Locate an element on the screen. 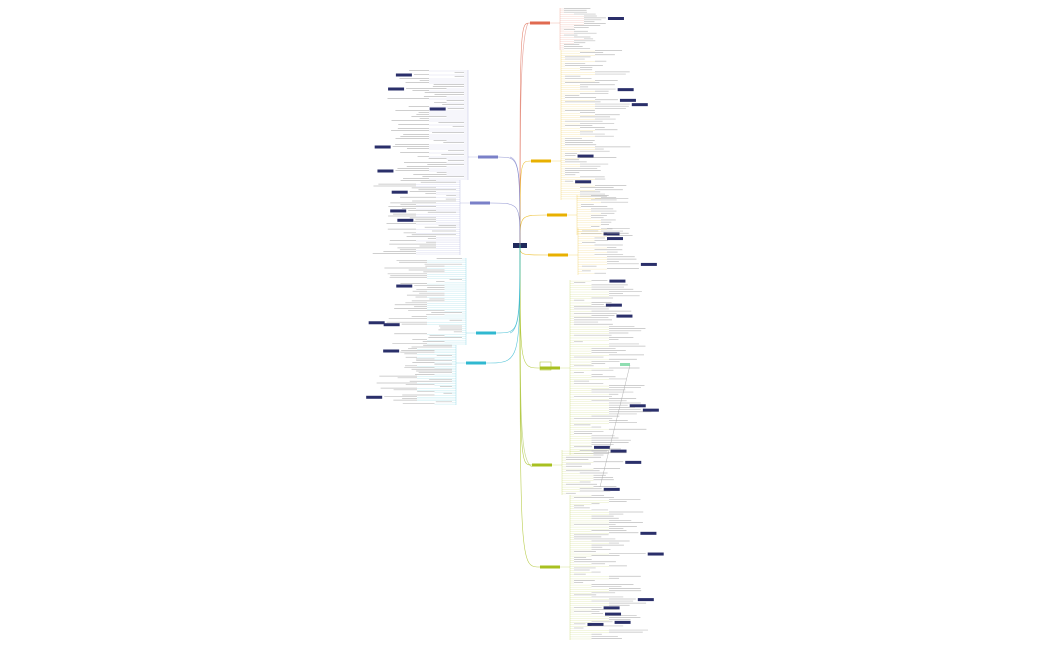 The image size is (1050, 650). side-node is located at coordinates (625, 364).